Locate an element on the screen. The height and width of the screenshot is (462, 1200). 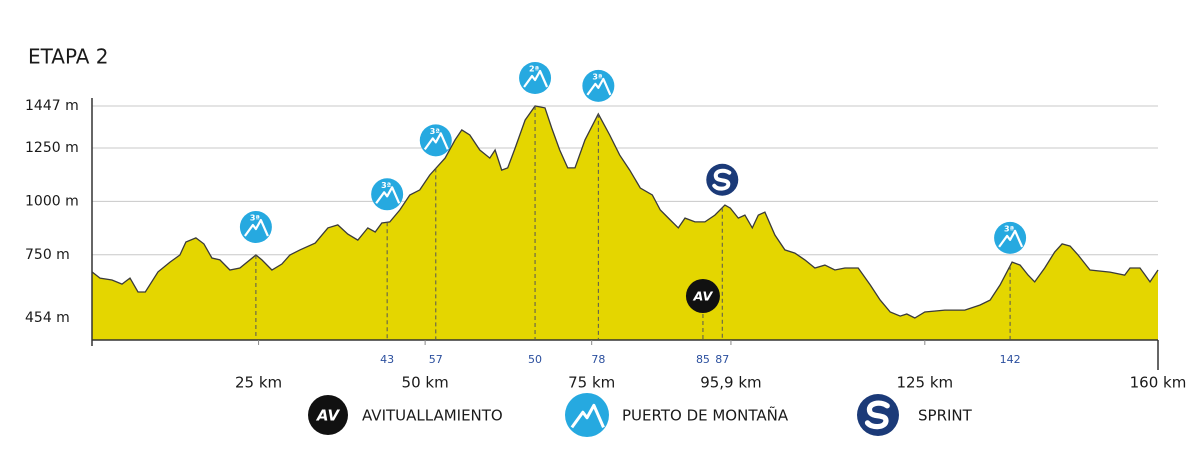
marker-label: 85 is located at coordinates (703, 359).